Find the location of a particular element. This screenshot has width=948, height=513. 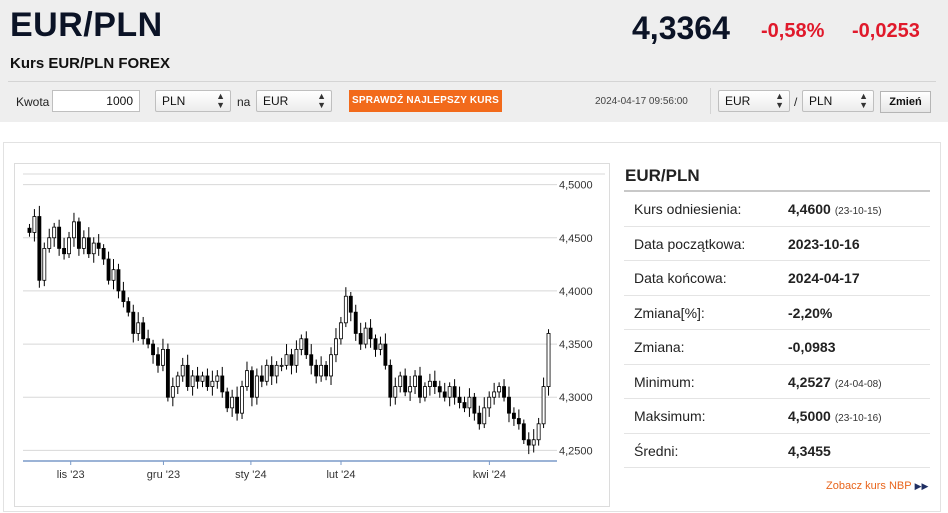

stats-label: Kurs odniesienia: is located at coordinates (688, 209).